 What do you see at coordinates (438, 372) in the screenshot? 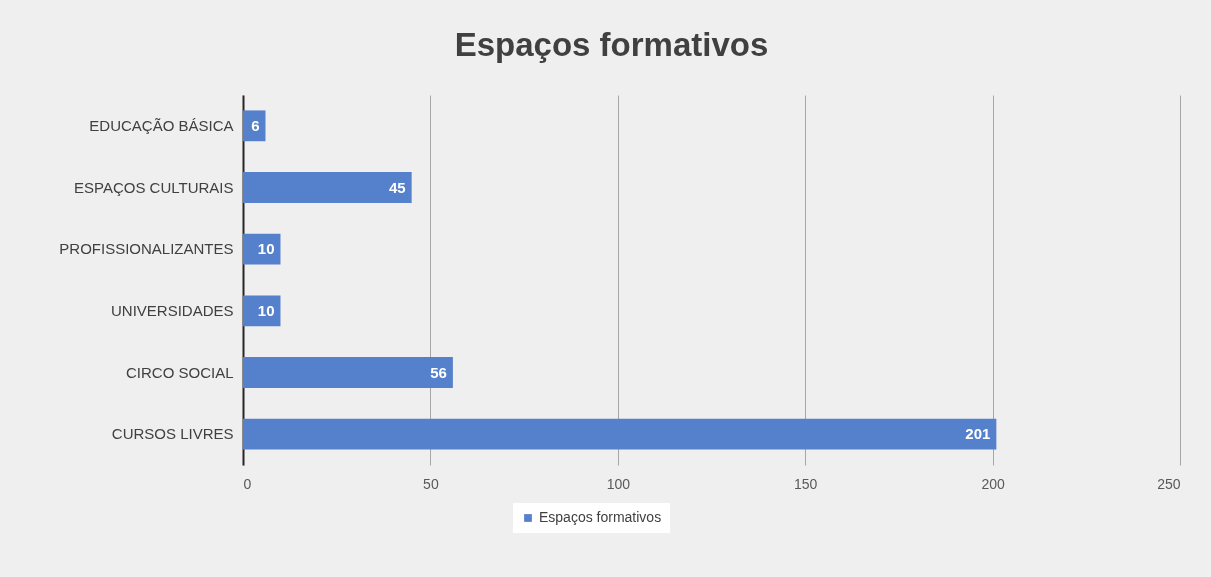
I see `data-label: 56` at bounding box center [438, 372].